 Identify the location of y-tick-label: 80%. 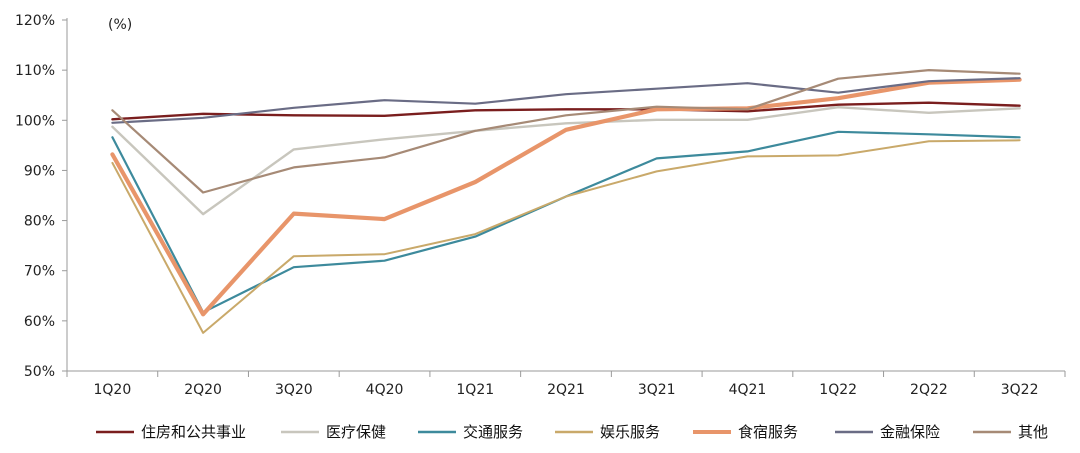
(39, 222).